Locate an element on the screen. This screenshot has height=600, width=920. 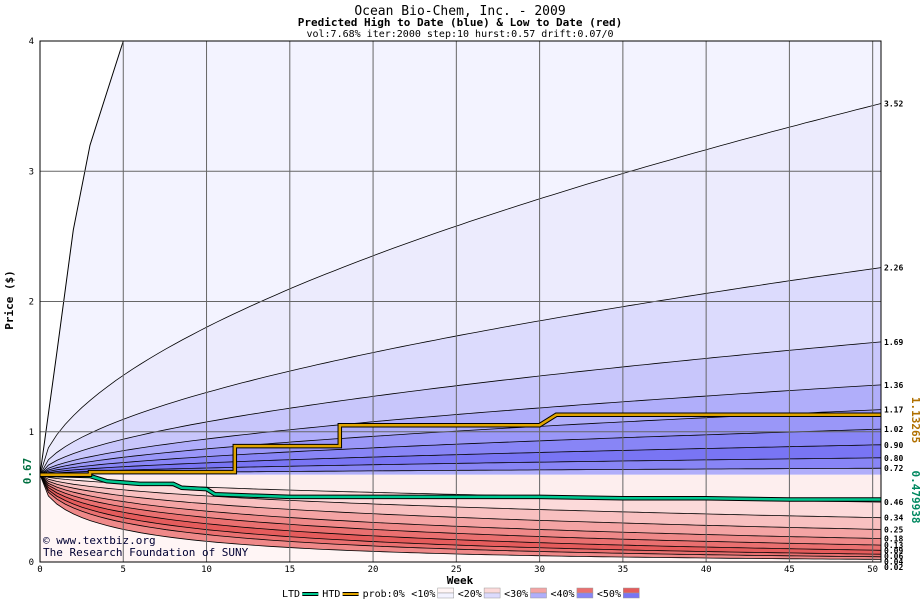
ltd-line is located at coordinates (460, 487).